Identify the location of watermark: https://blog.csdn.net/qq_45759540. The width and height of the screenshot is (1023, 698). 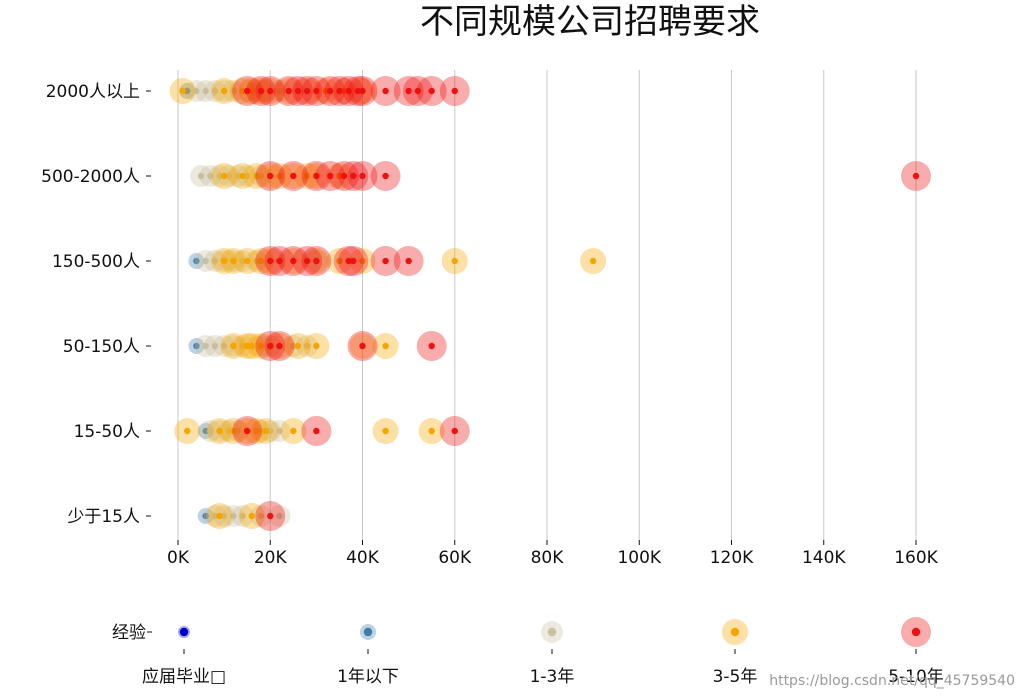
(892, 681).